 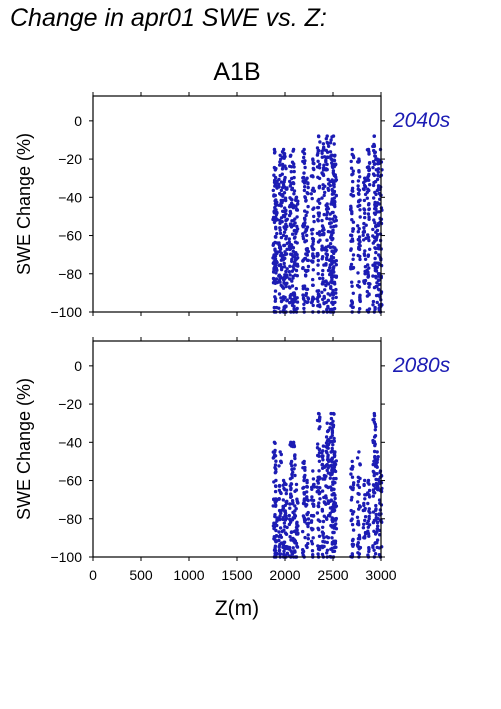 What do you see at coordinates (70, 519) in the screenshot?
I see `y-tick-label: −80` at bounding box center [70, 519].